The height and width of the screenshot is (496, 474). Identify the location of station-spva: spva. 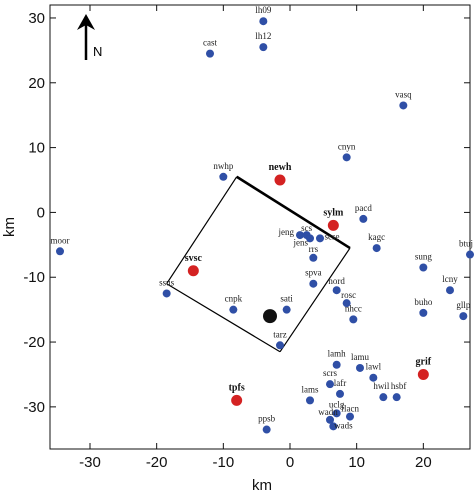
(313, 278).